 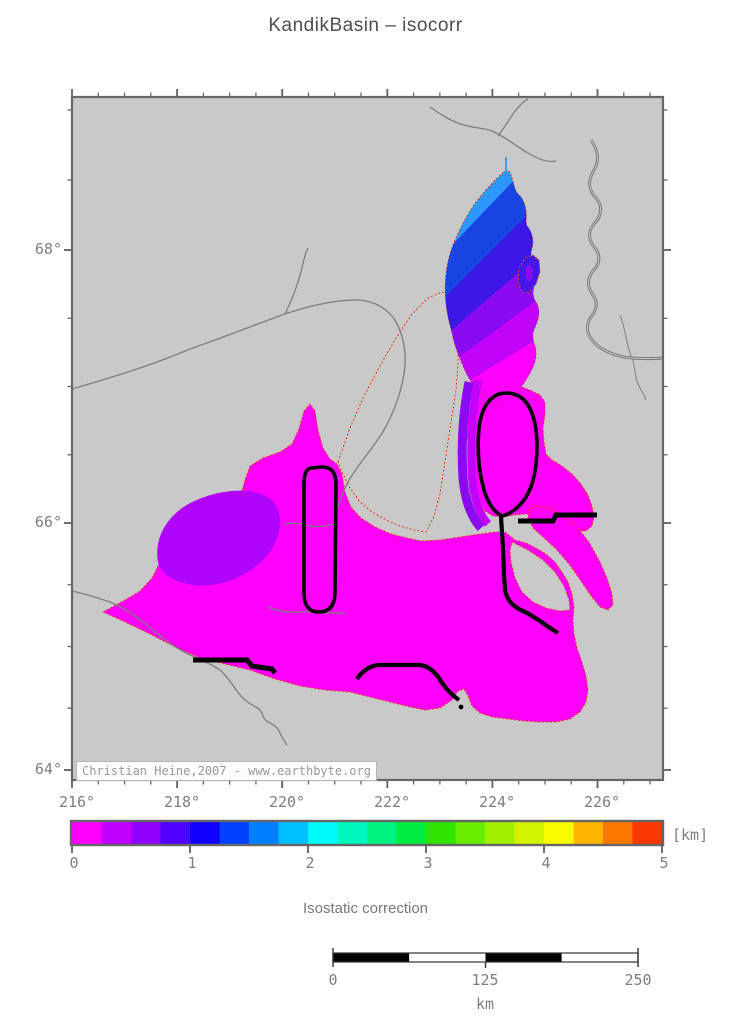 I want to click on x-tick-label-224: 224°, so click(x=497, y=802).